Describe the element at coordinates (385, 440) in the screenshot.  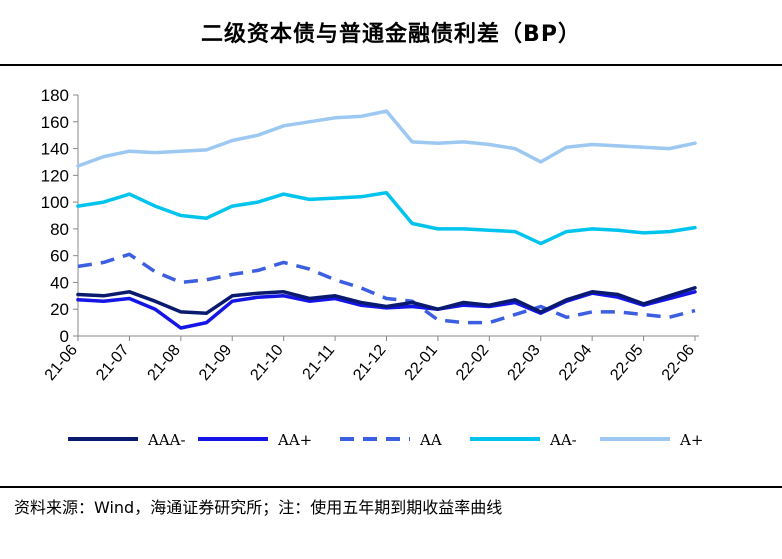
I see `chart-legend: AAA- AA+ AA AA- A+` at that location.